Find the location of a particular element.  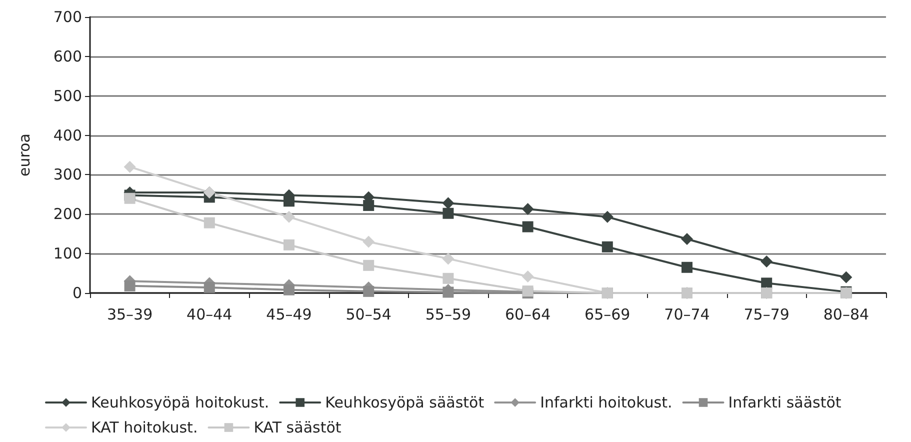

x-tick-label: 80–84 is located at coordinates (846, 315).